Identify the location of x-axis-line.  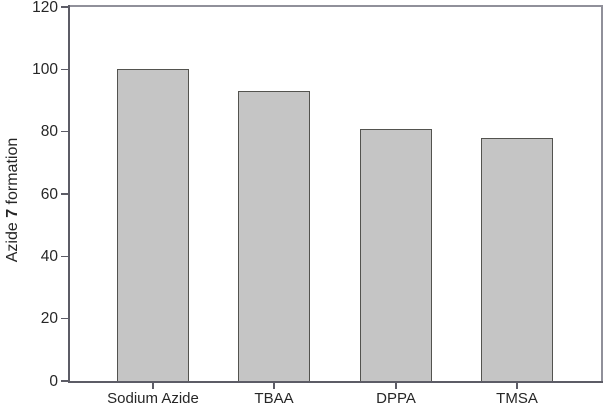
(335, 382).